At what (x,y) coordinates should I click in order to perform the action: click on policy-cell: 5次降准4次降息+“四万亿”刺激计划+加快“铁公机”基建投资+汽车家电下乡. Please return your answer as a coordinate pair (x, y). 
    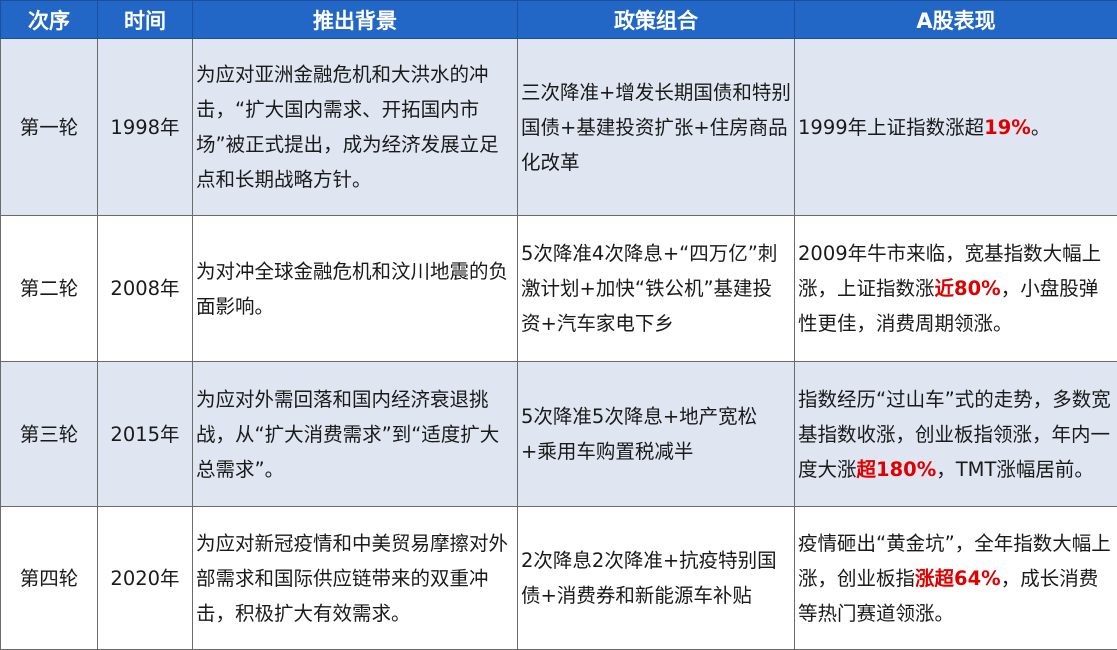
    Looking at the image, I should click on (656, 289).